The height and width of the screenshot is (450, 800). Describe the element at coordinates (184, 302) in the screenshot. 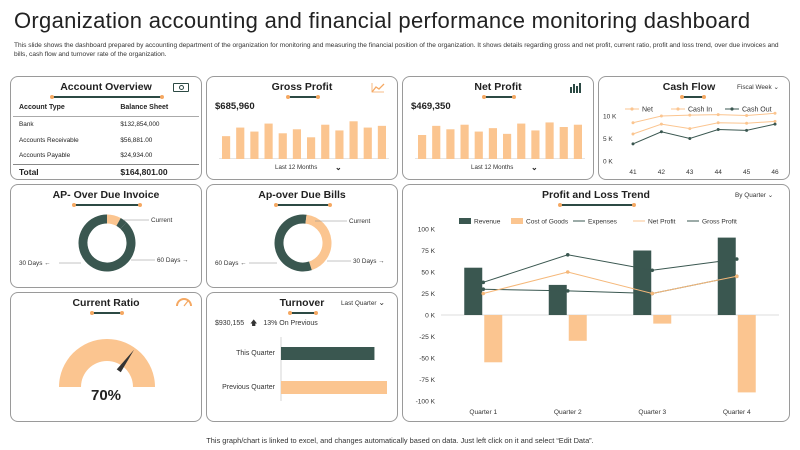

I see `gauge-icon` at that location.